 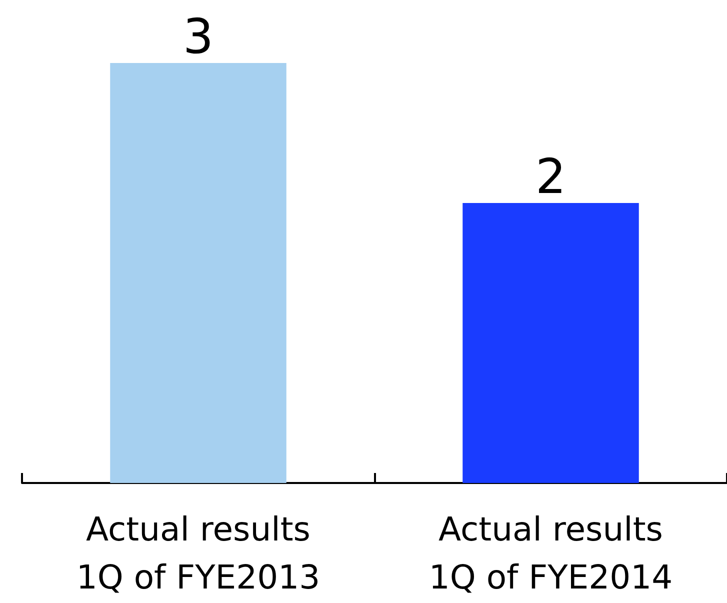 What do you see at coordinates (198, 37) in the screenshot?
I see `data-label: 3` at bounding box center [198, 37].